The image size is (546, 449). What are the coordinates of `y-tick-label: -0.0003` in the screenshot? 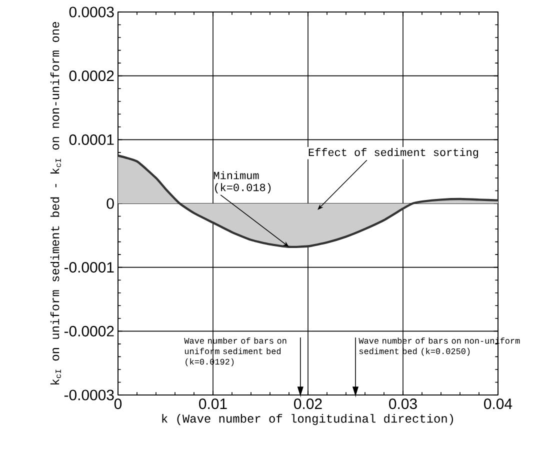 It's located at (89, 395).